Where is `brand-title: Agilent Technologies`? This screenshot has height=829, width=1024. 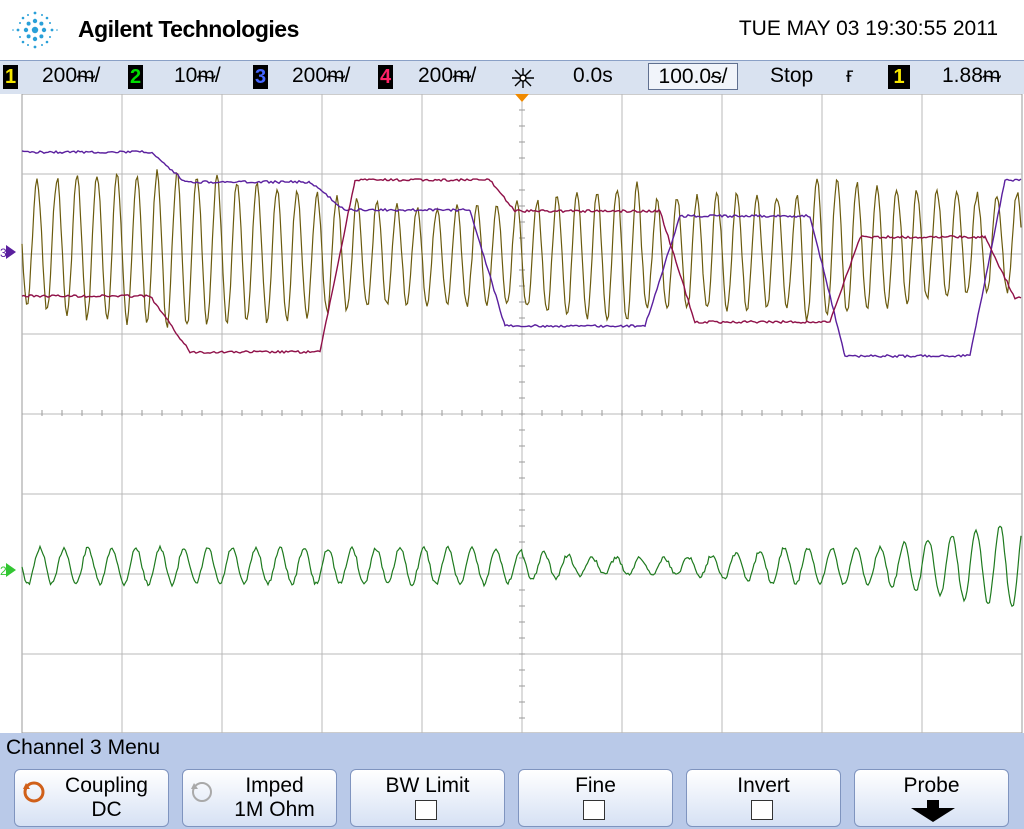 brand-title: Agilent Technologies is located at coordinates (188, 29).